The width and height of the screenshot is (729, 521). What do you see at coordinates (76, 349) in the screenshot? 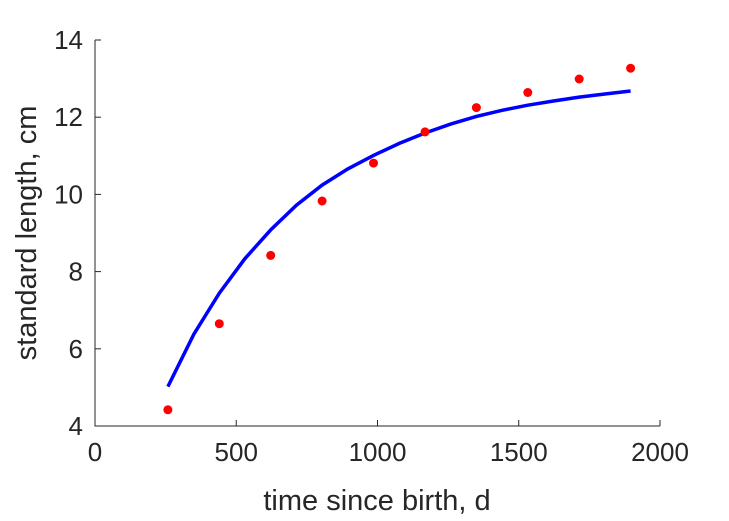
I see `y-tick-label: 6` at bounding box center [76, 349].